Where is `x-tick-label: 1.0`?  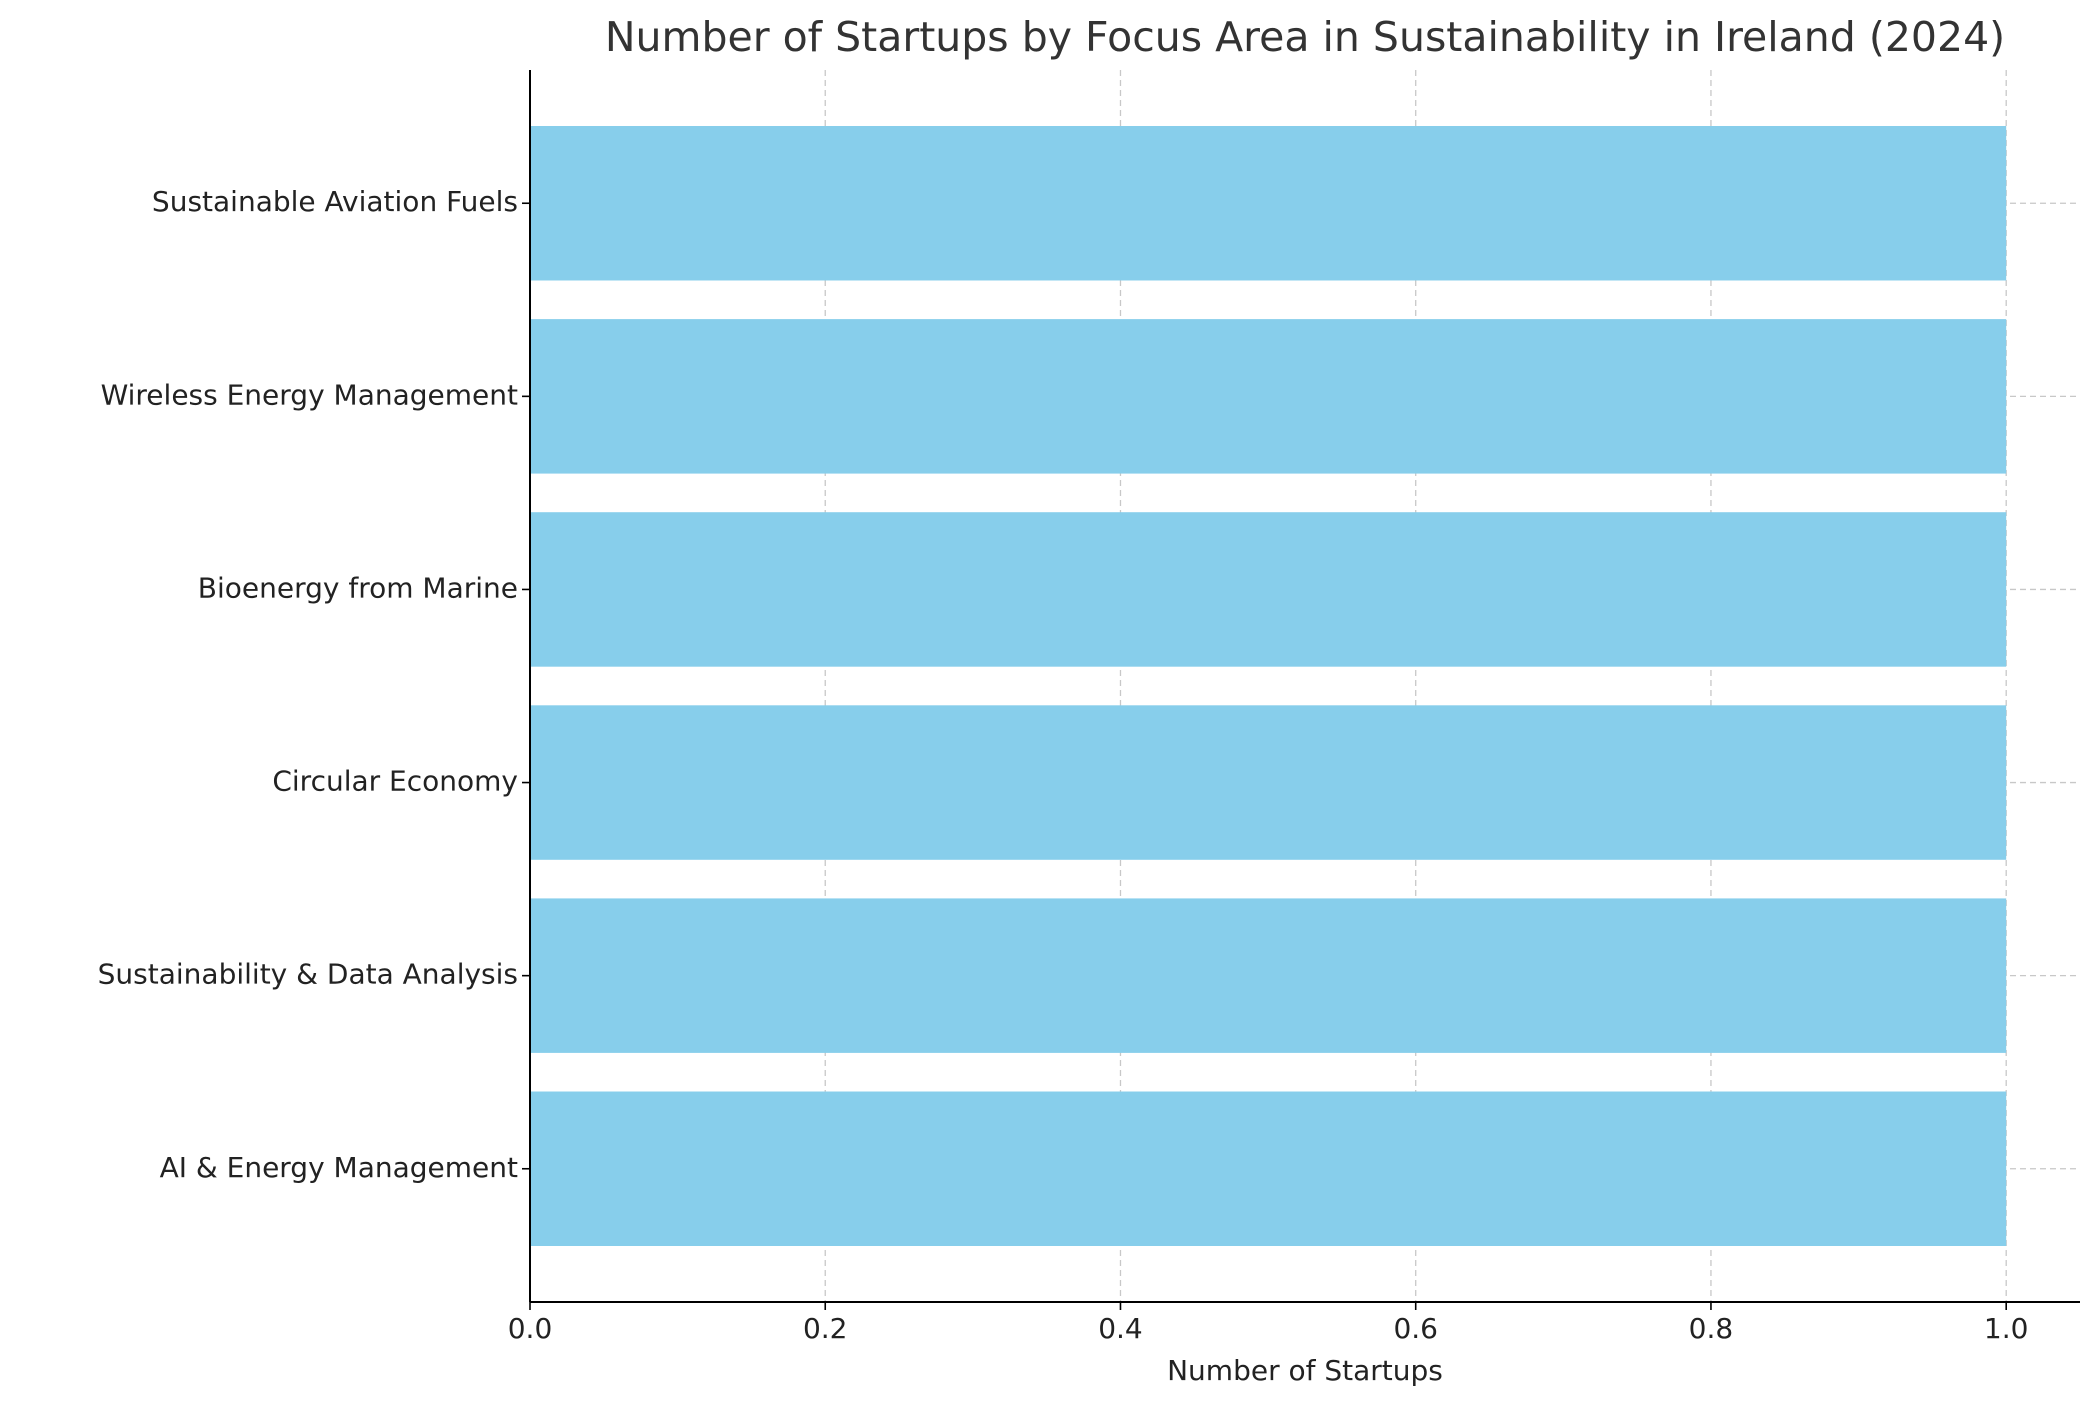
x-tick-label: 1.0 is located at coordinates (2006, 1328).